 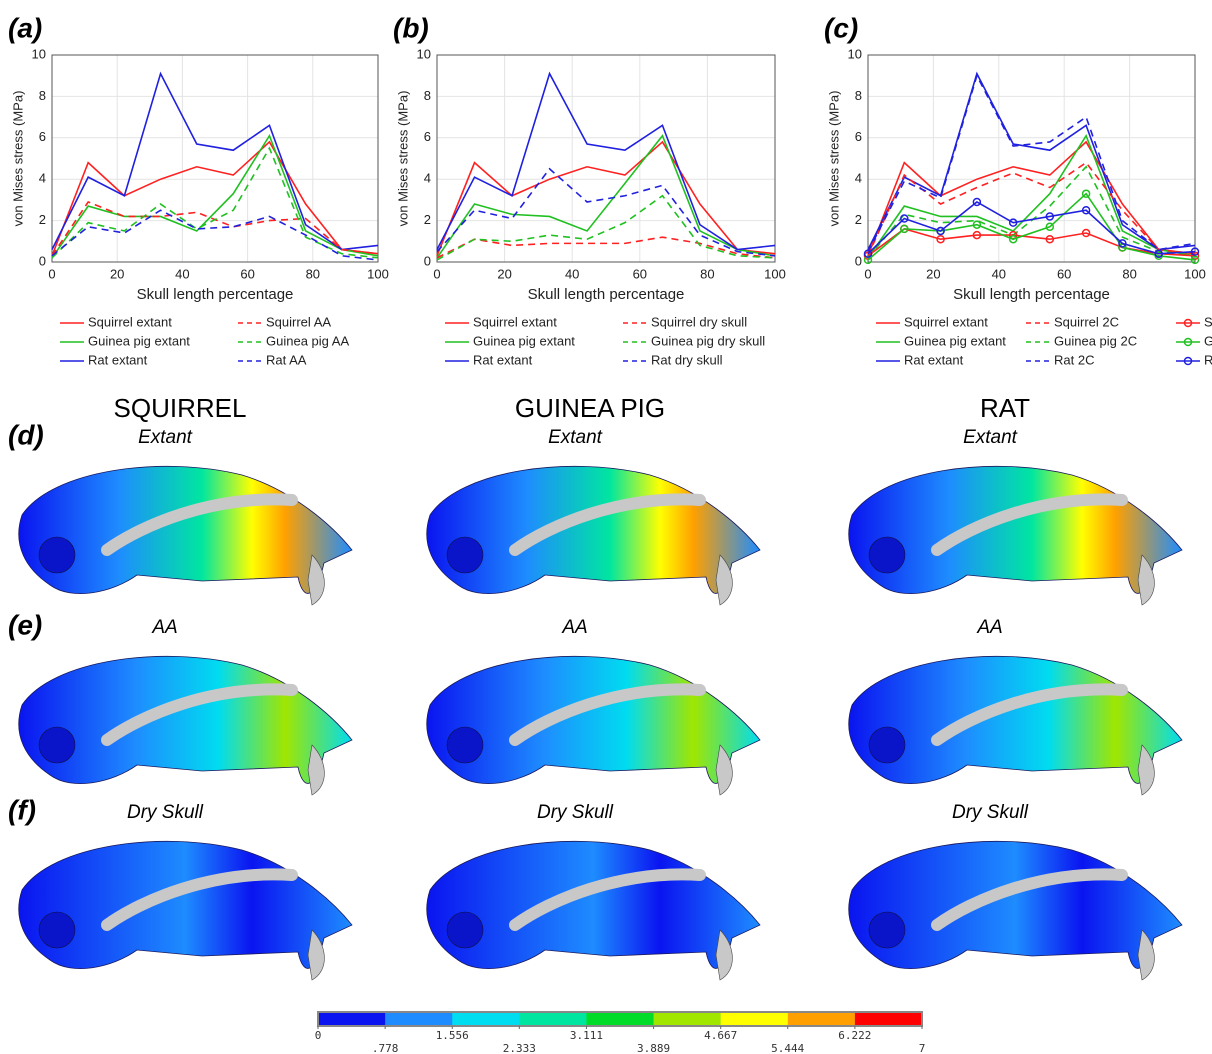 What do you see at coordinates (25, 27) in the screenshot?
I see `panel-label: (a)` at bounding box center [25, 27].